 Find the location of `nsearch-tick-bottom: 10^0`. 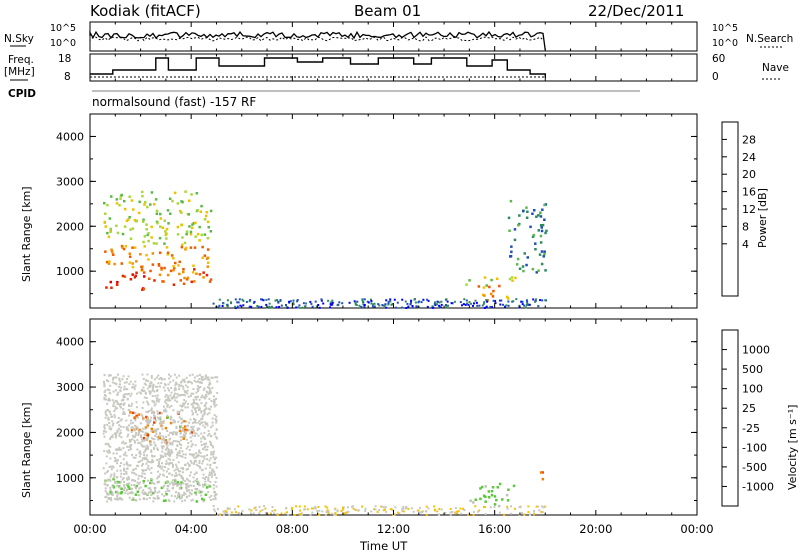

nsearch-tick-bottom: 10^0 is located at coordinates (725, 43).